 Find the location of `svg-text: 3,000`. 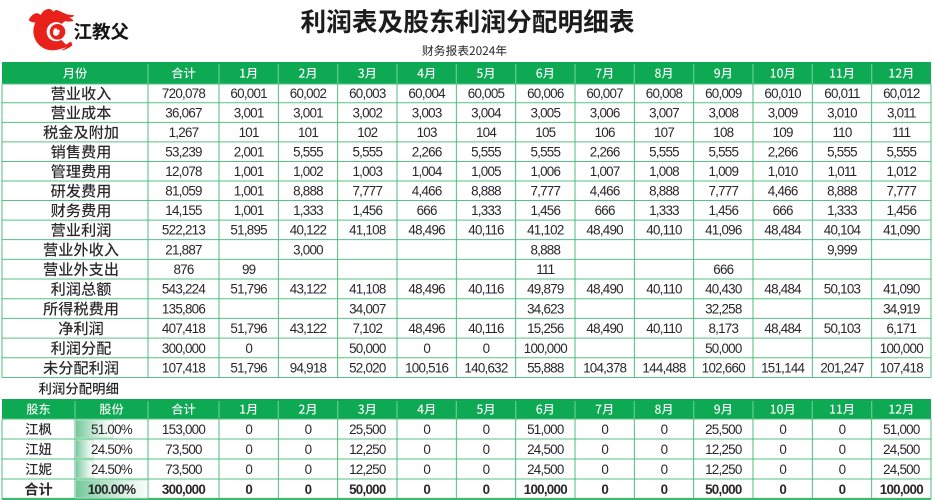

svg-text: 3,000 is located at coordinates (308, 249).